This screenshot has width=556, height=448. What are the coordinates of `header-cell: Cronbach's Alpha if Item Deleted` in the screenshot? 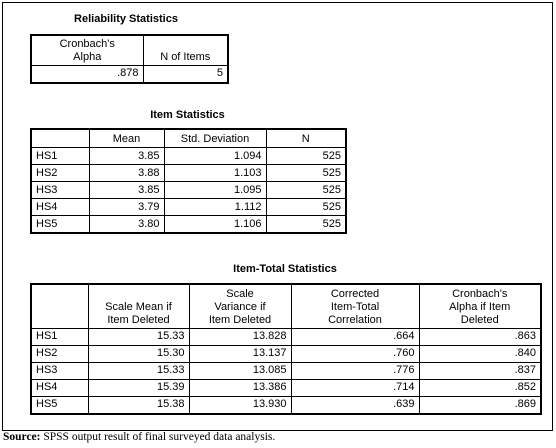 It's located at (480, 306).